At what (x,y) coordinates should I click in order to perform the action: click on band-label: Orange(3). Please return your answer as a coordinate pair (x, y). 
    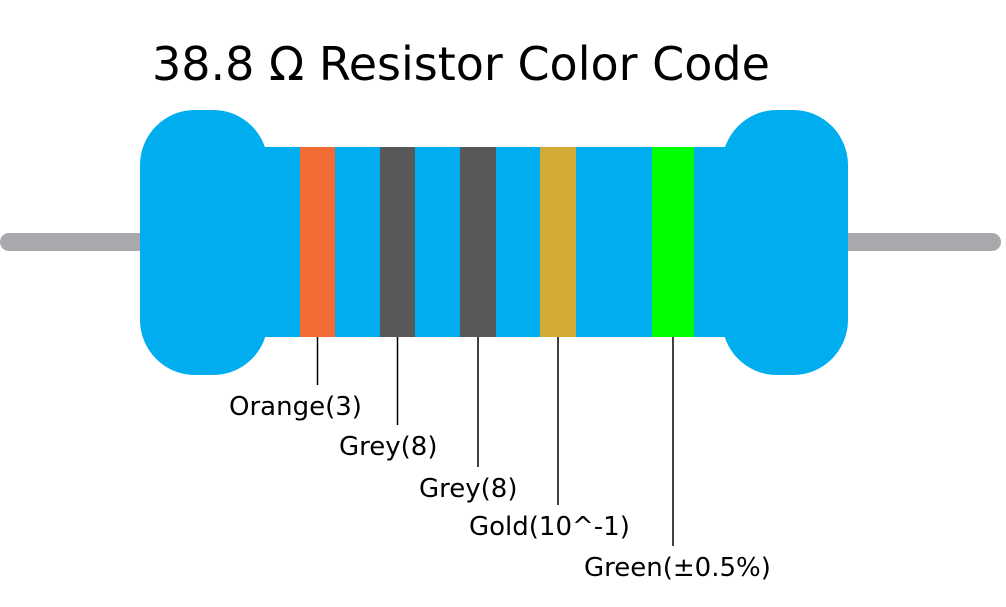
    Looking at the image, I should click on (295, 407).